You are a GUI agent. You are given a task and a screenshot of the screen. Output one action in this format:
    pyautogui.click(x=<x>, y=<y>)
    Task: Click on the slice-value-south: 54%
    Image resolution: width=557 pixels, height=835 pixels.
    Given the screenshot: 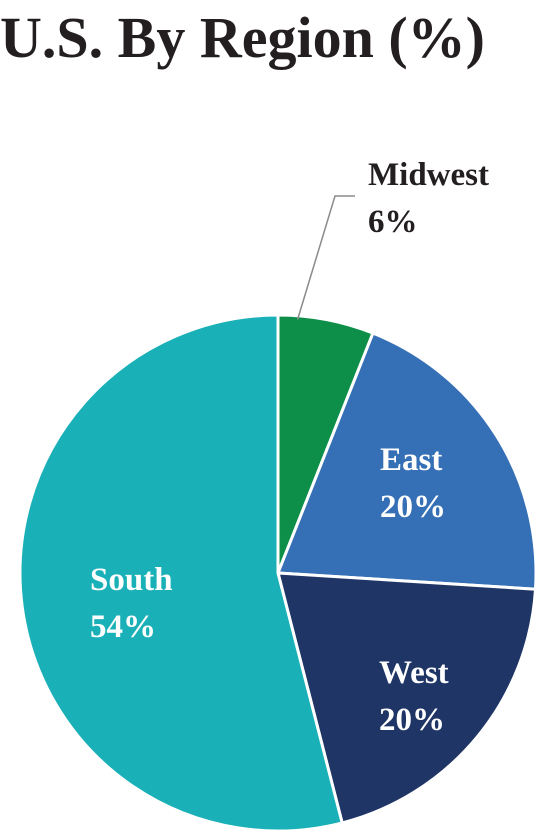 What is the action you would take?
    pyautogui.click(x=123, y=627)
    